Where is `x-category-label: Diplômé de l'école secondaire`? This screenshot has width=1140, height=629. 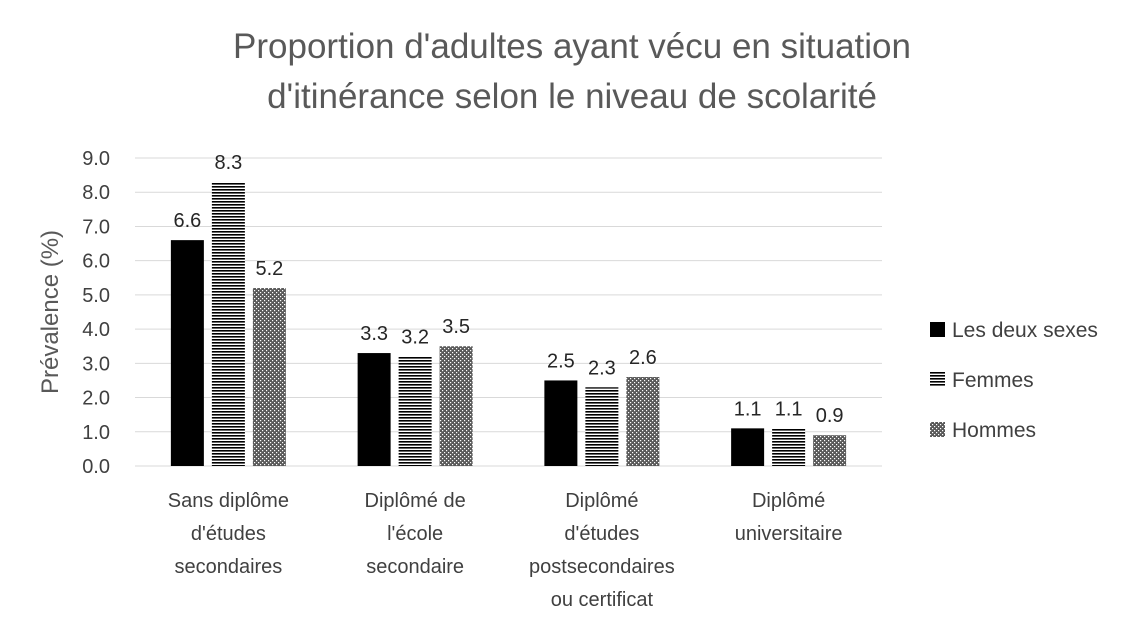 x-category-label: Diplômé de l'école secondaire is located at coordinates (415, 534).